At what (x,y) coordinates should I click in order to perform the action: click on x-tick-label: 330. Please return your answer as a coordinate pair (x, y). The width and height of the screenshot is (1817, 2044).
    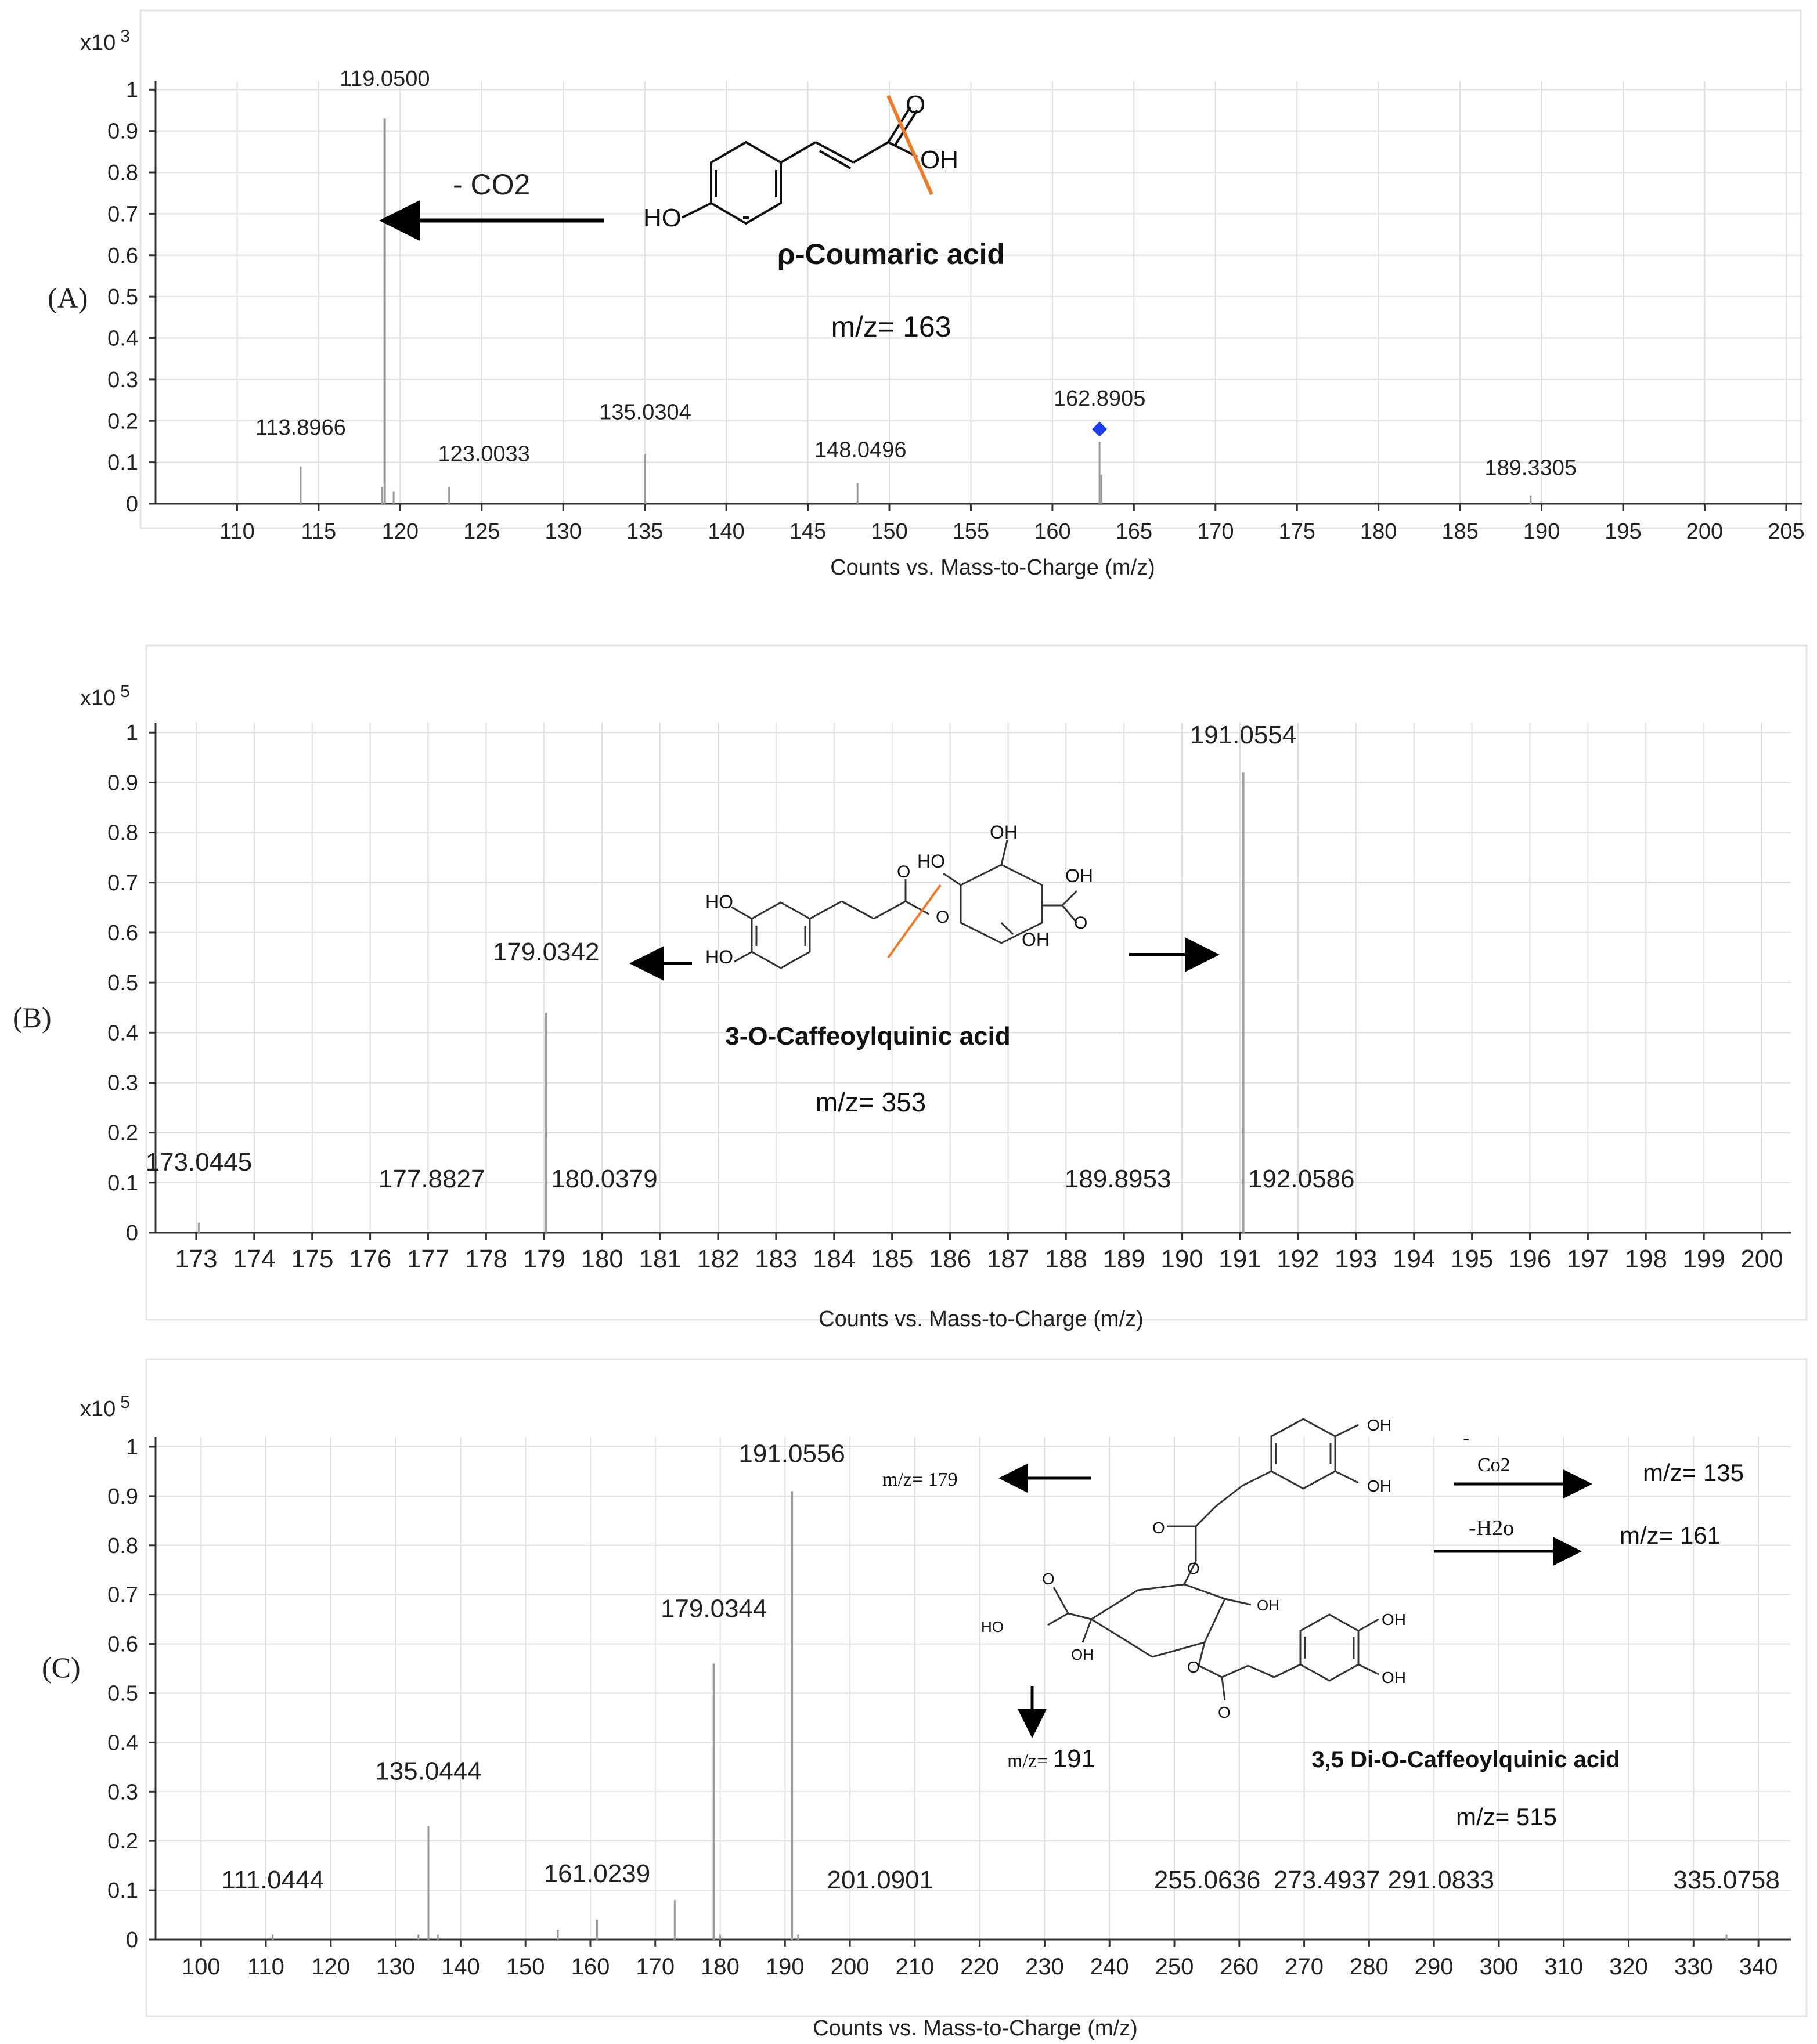
    Looking at the image, I should click on (1693, 1967).